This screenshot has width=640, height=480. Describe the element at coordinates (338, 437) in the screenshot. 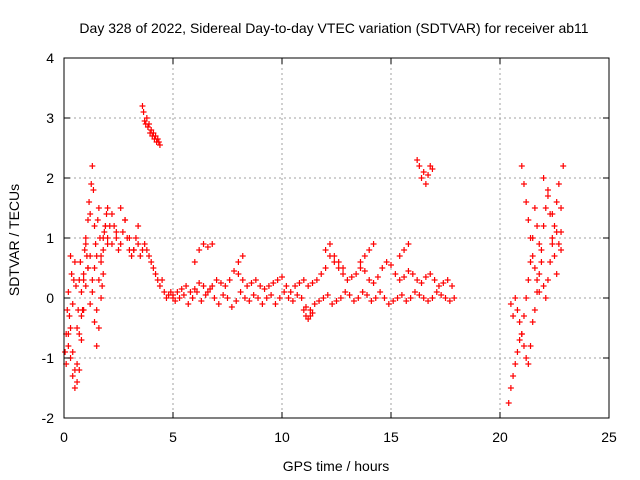

I see `x-tick-labels: 0 5 10 15 20 25` at that location.